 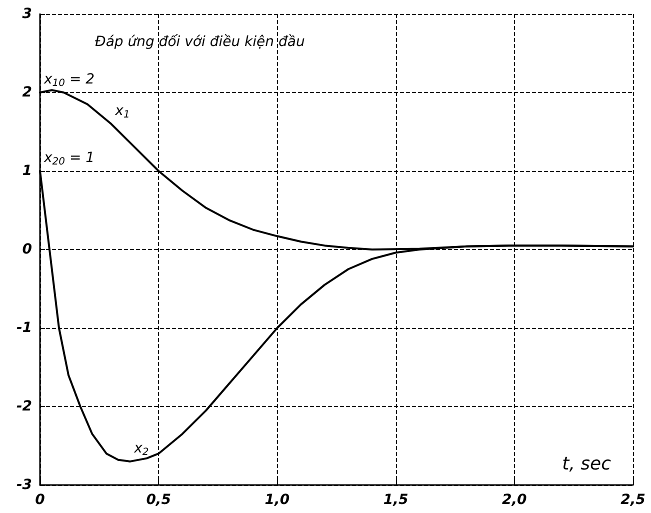 What do you see at coordinates (515, 500) in the screenshot?
I see `x-tick-label: 2,0` at bounding box center [515, 500].